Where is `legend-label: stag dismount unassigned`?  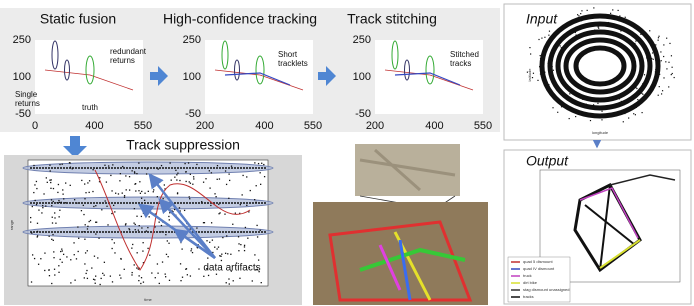 legend-label: stag dismount unassigned is located at coordinates (546, 289).